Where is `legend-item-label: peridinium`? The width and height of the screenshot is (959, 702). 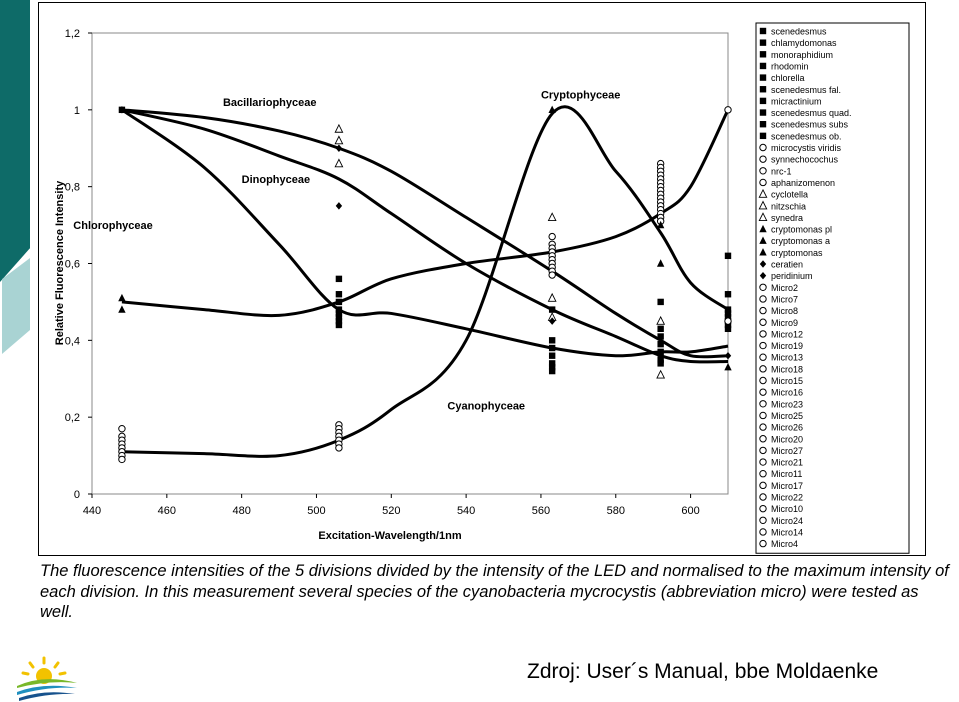 legend-item-label: peridinium is located at coordinates (792, 276).